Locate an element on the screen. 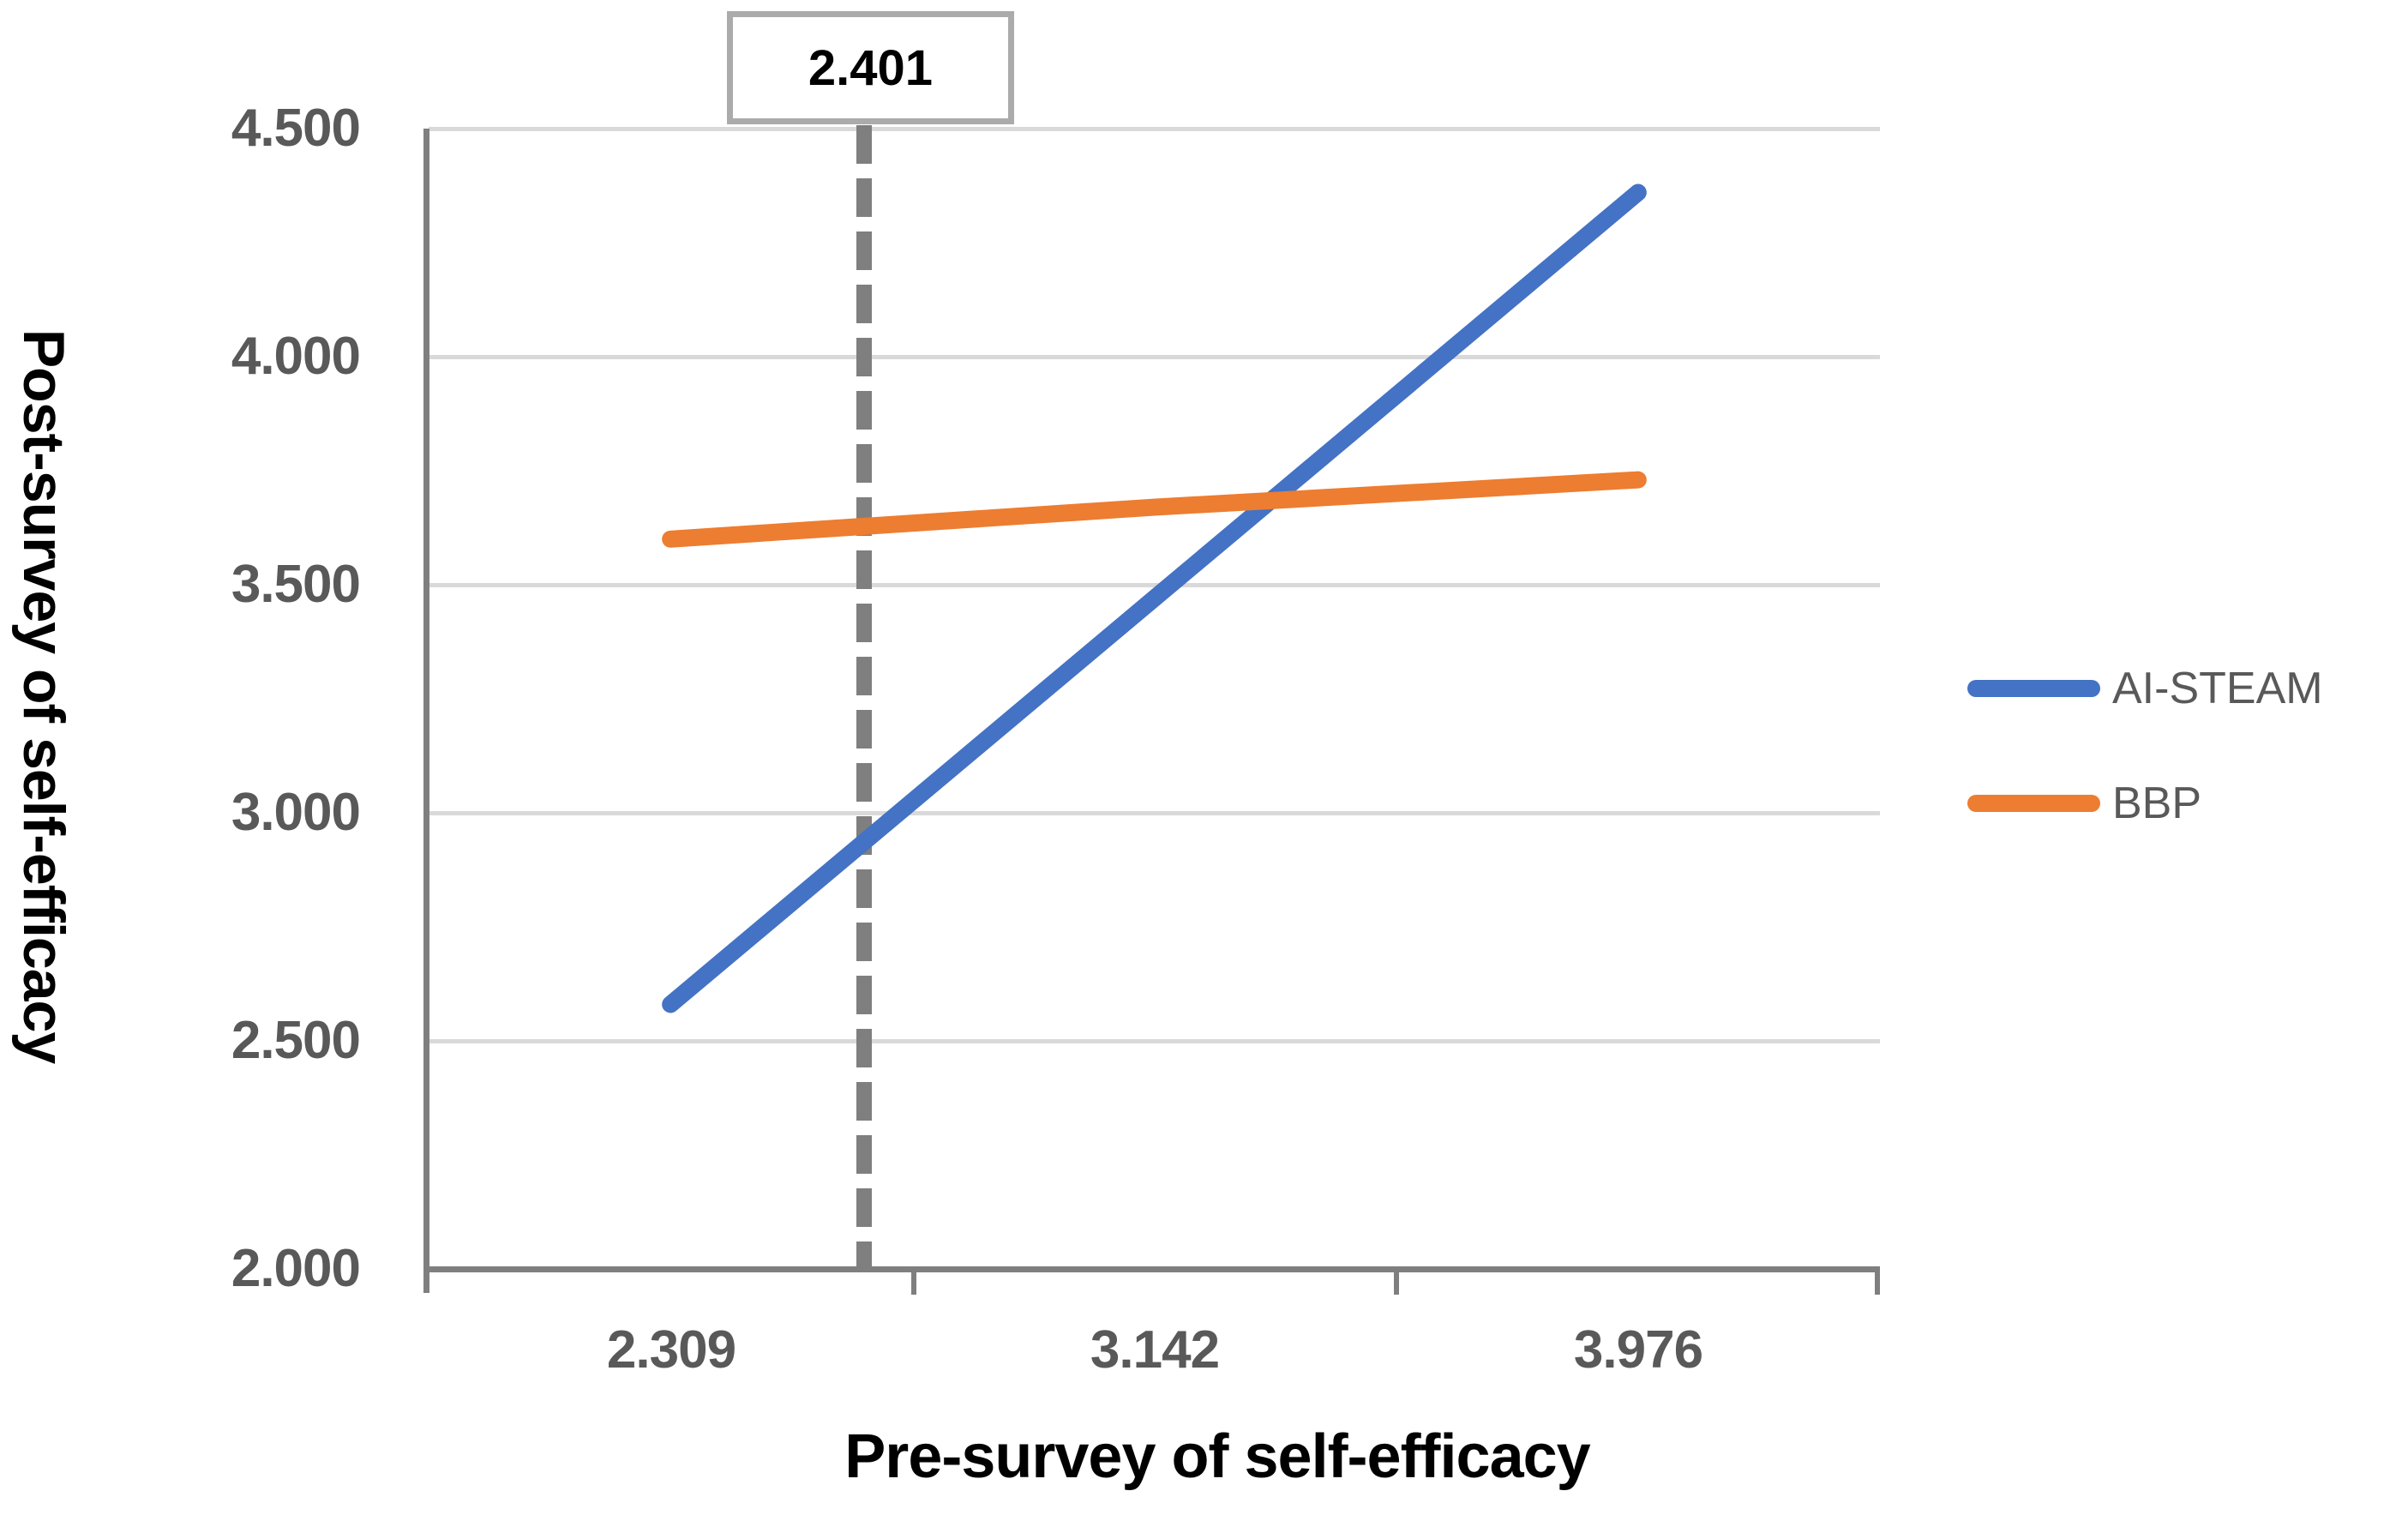 This screenshot has width=2408, height=1515. legend-item-ai-steam: AI-STEAM is located at coordinates (2145, 688).